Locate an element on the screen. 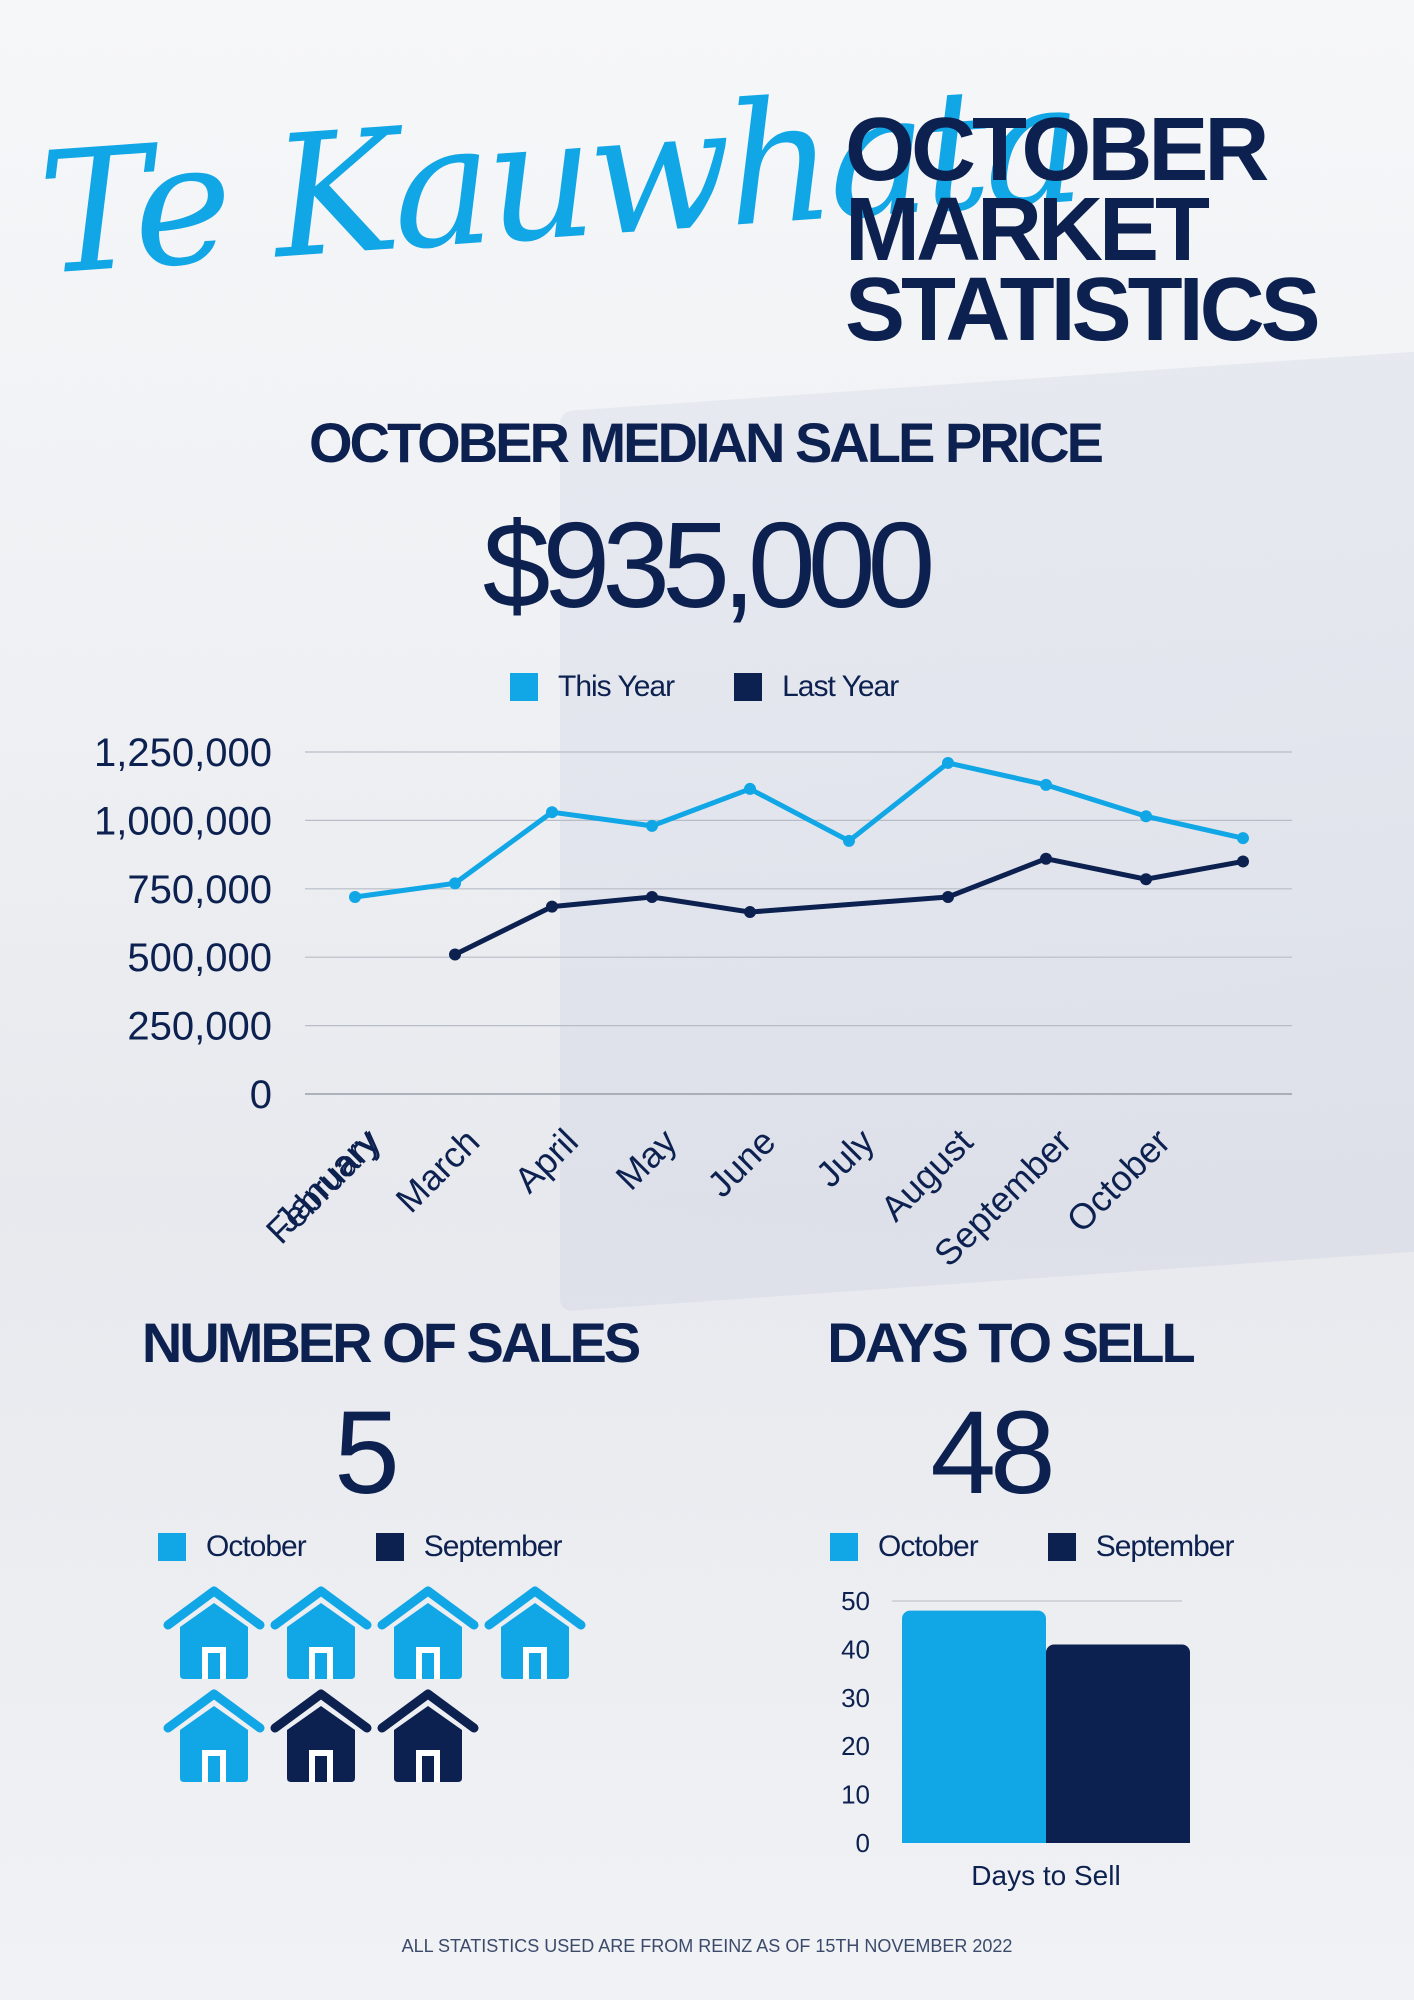 This screenshot has height=2000, width=1414. days-y-tick-label: 50 is located at coordinates (855, 1601).